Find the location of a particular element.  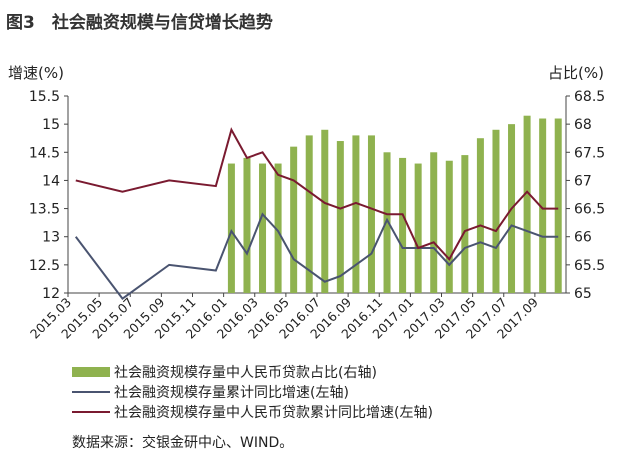

right-tick-label: 68.5 is located at coordinates (589, 97).